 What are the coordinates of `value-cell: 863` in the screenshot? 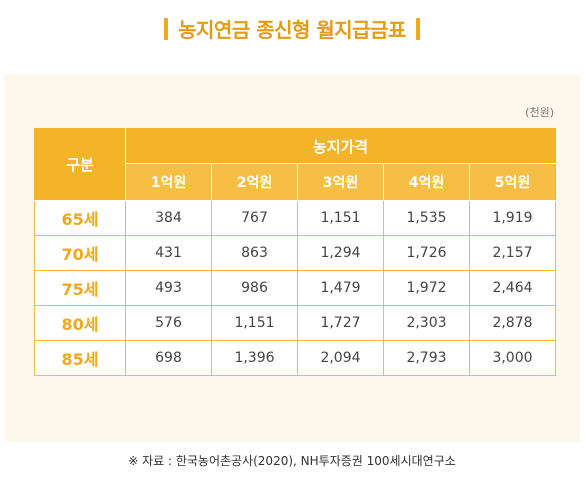 It's located at (254, 253).